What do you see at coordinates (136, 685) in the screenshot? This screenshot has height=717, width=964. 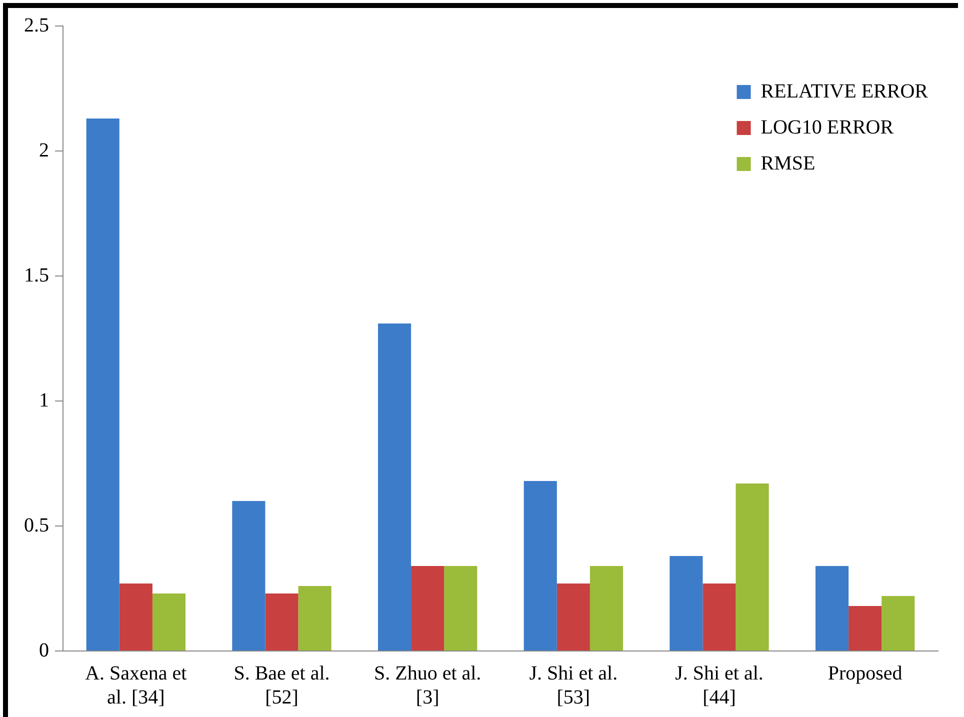 I see `x-tick-label: A. Saxena et al. [34]` at bounding box center [136, 685].